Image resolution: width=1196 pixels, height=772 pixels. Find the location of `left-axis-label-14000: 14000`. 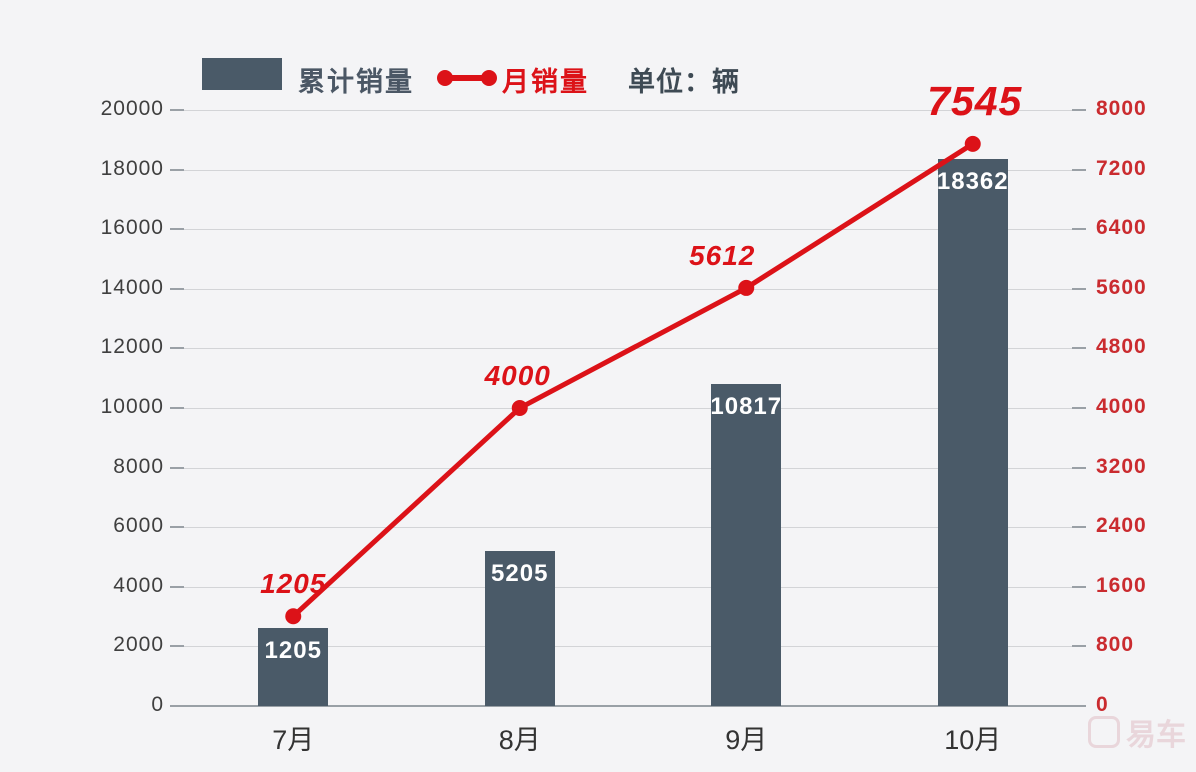

left-axis-label-14000: 14000 is located at coordinates (132, 287).